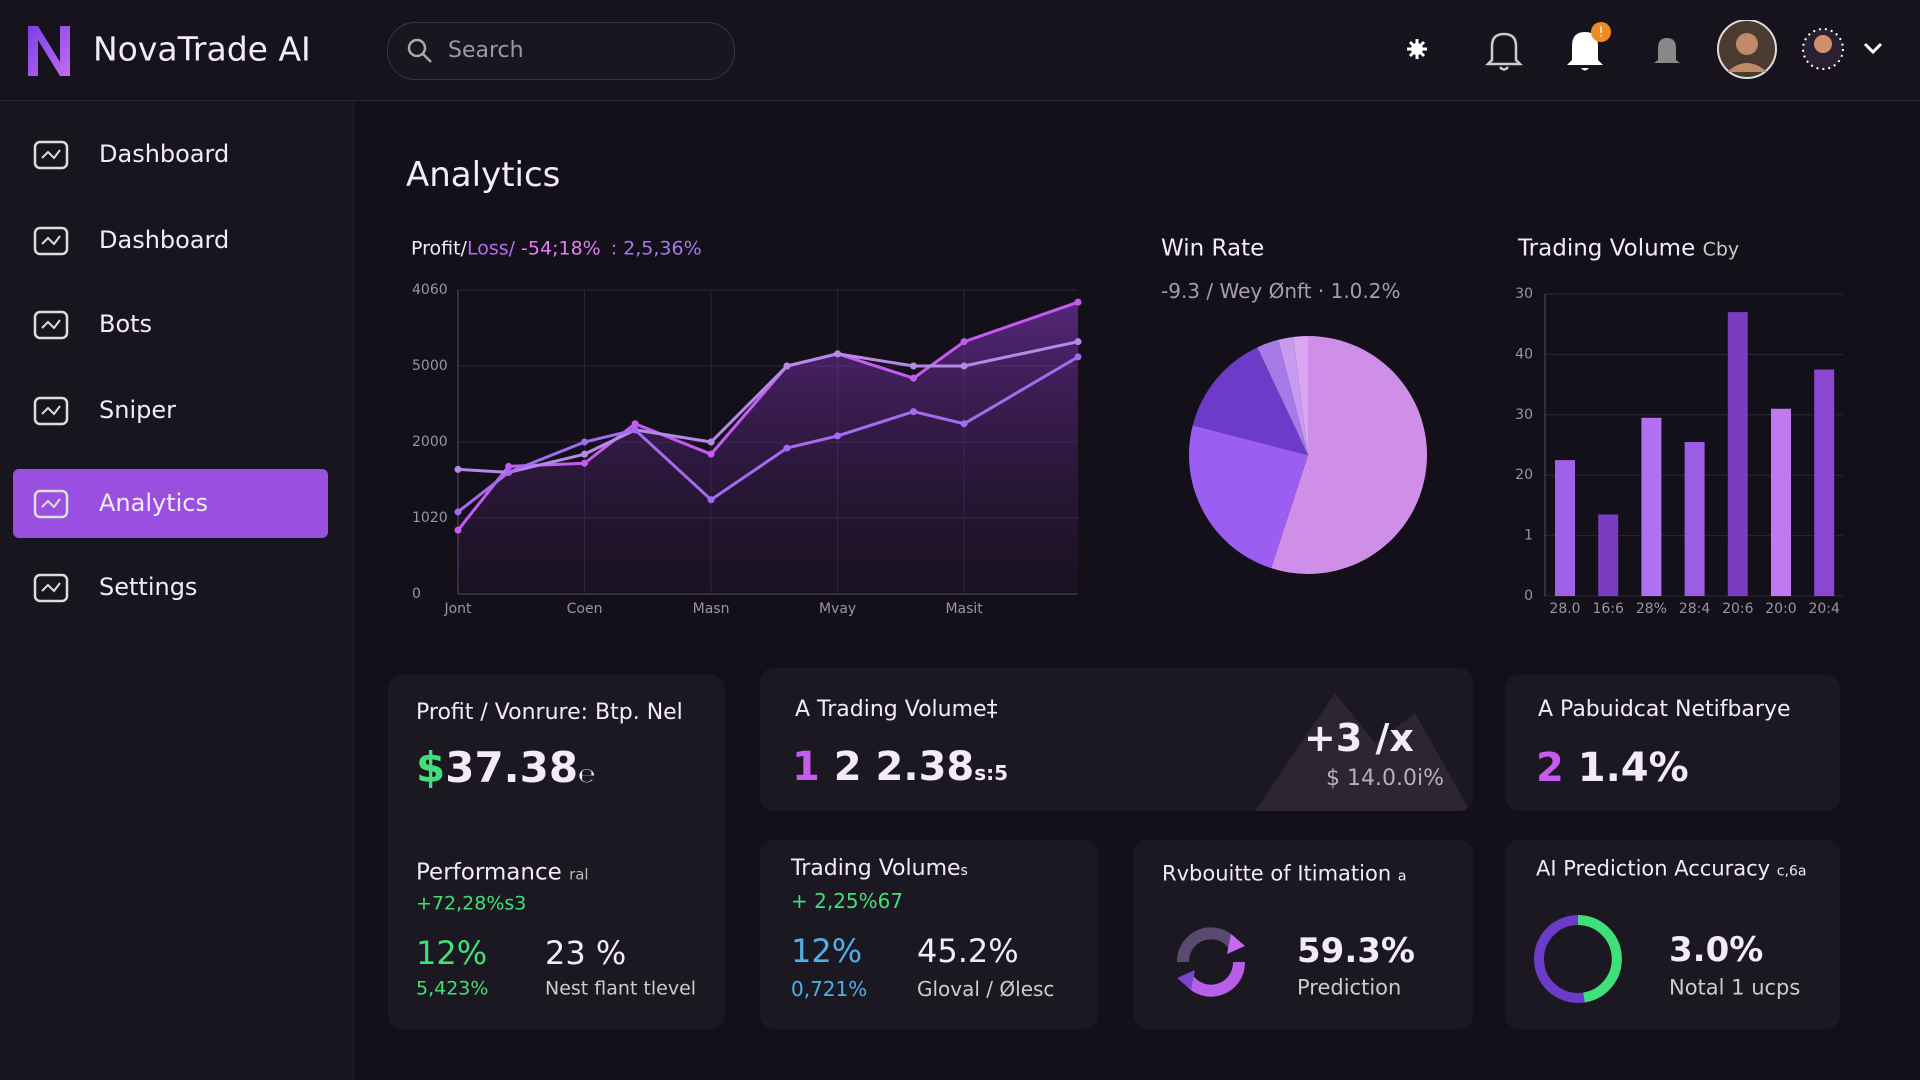 Image resolution: width=1920 pixels, height=1080 pixels. I want to click on stat-value: 23 %, so click(586, 953).